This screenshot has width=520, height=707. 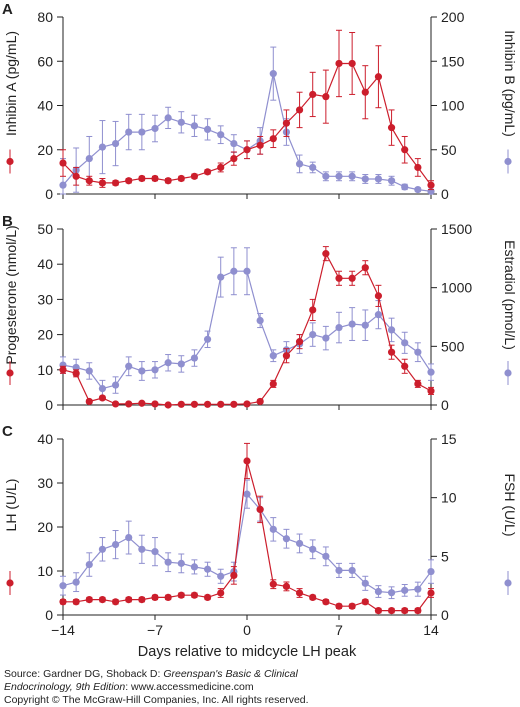 I want to click on x-axis-title: Days relative to midcycle LH peak, so click(x=247, y=652).